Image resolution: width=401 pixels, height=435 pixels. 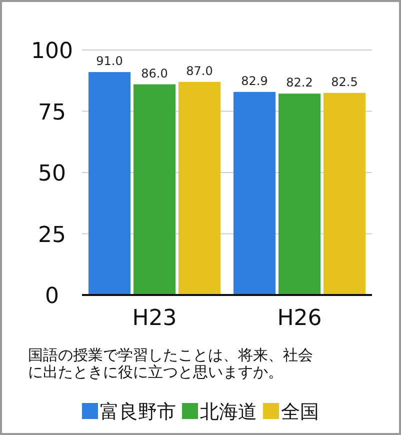 What do you see at coordinates (254, 81) in the screenshot?
I see `data-label: 82.9` at bounding box center [254, 81].